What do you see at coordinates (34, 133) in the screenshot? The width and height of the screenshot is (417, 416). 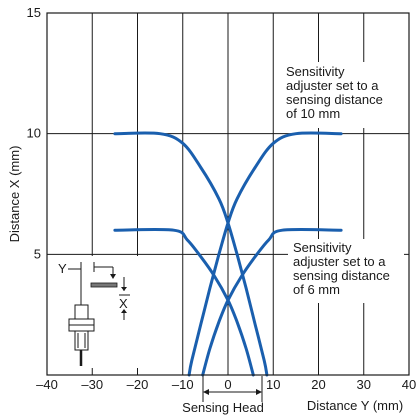 I see `y-tick-label: 10` at bounding box center [34, 133].